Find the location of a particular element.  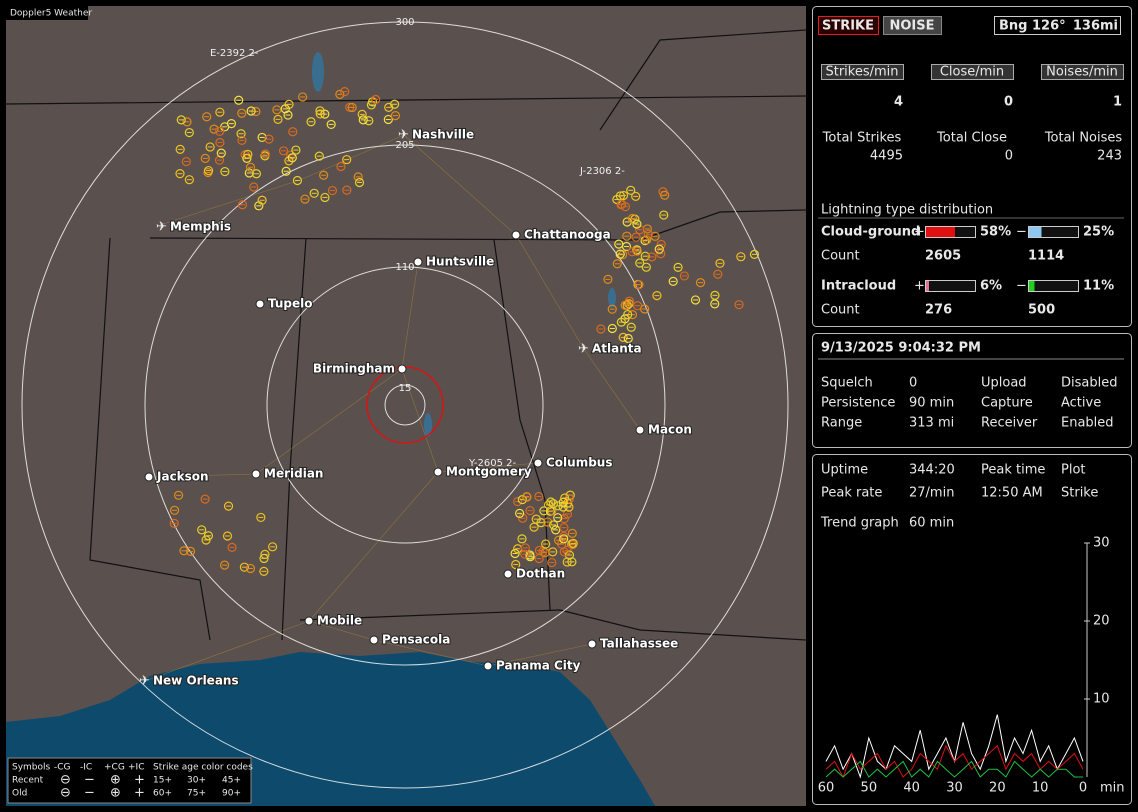

x-tick-label: 30 is located at coordinates (954, 788).